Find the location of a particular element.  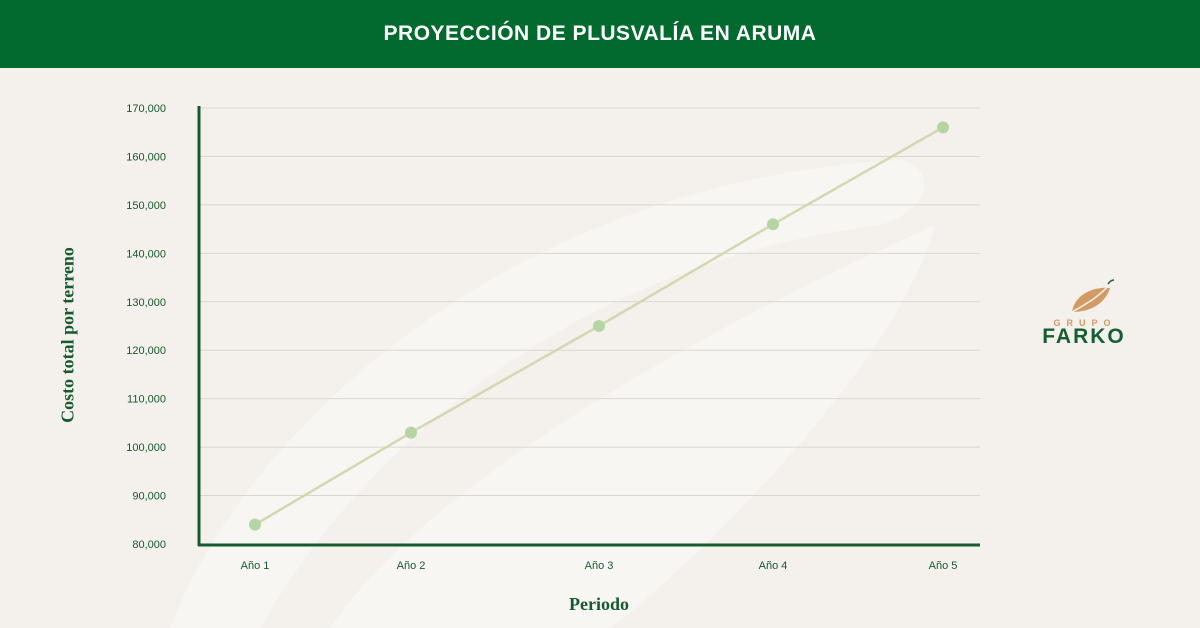

y-tick-label: 130,000 is located at coordinates (146, 303).